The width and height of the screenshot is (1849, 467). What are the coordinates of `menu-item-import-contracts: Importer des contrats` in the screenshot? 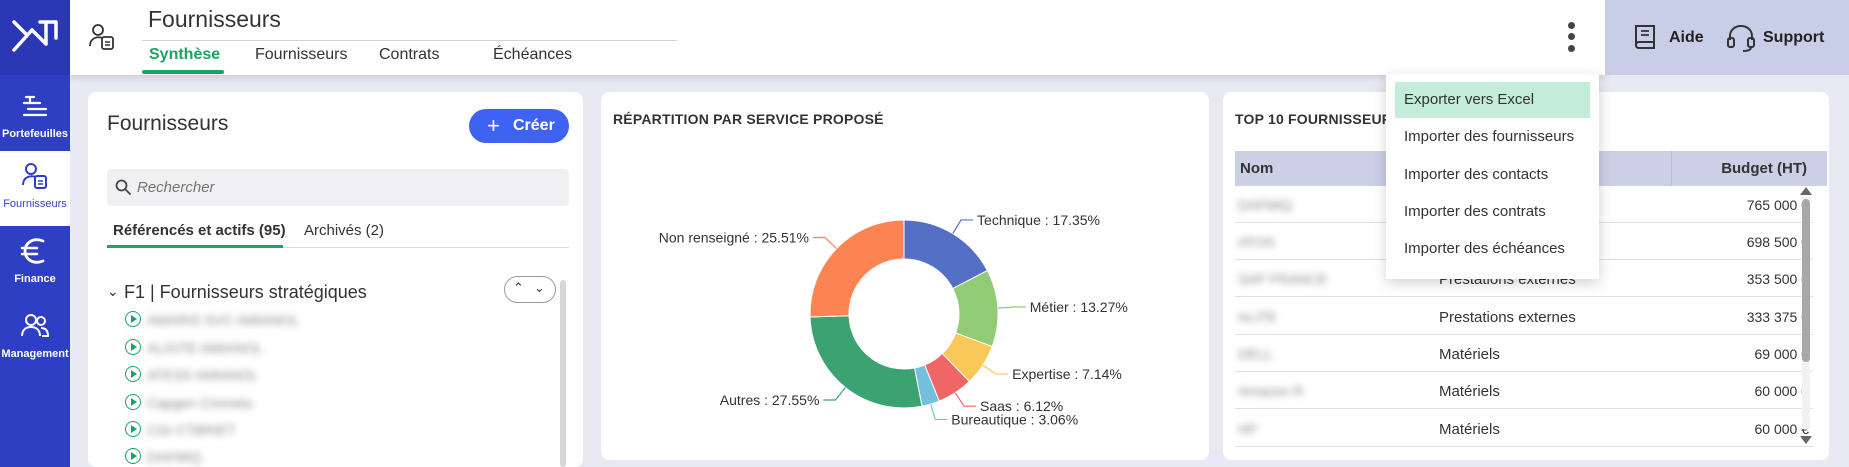 It's located at (1492, 212).